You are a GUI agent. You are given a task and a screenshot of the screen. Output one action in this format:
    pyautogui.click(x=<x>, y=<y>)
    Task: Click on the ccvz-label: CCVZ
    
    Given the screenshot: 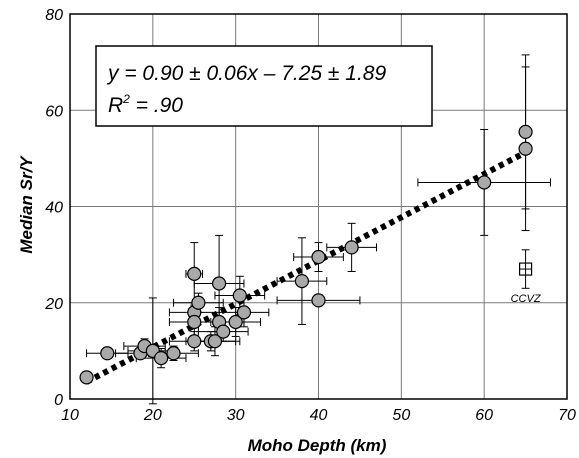 What is the action you would take?
    pyautogui.click(x=526, y=299)
    